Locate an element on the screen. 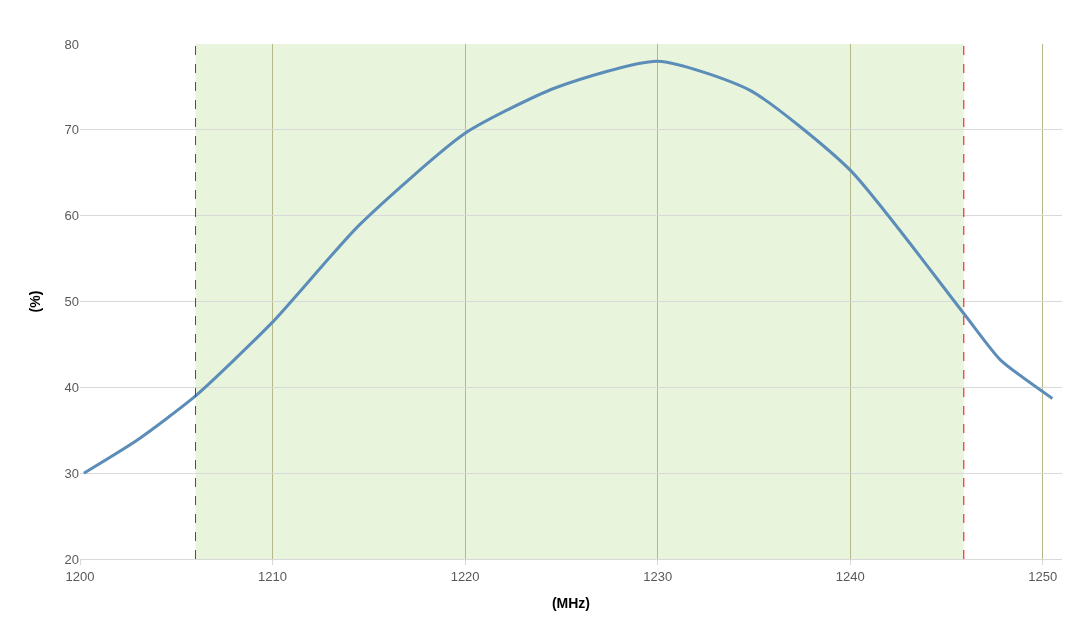 The image size is (1076, 623). y-tick-label: 80 is located at coordinates (71, 44).